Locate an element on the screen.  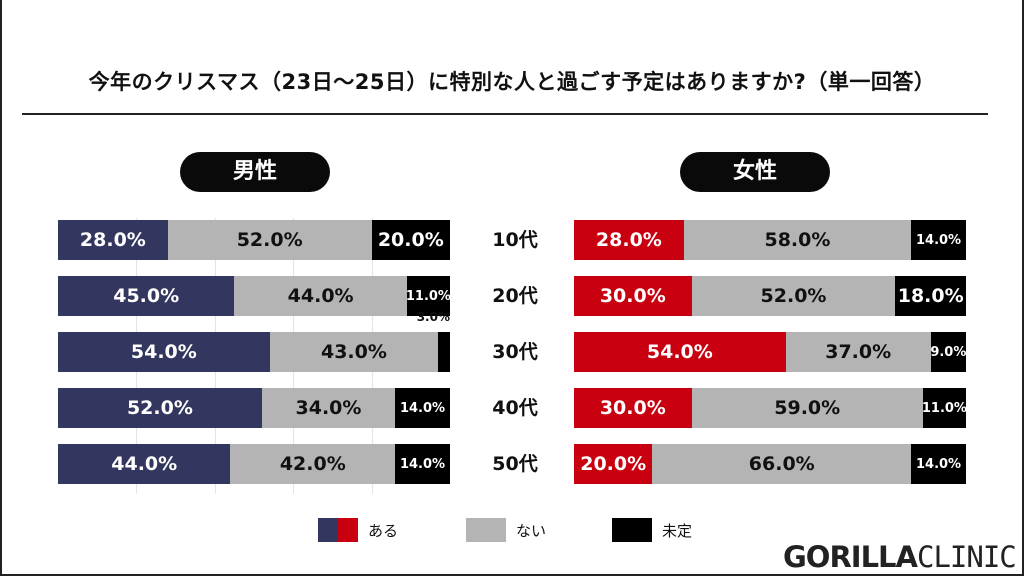
bar-no: 58.0% is located at coordinates (797, 240).